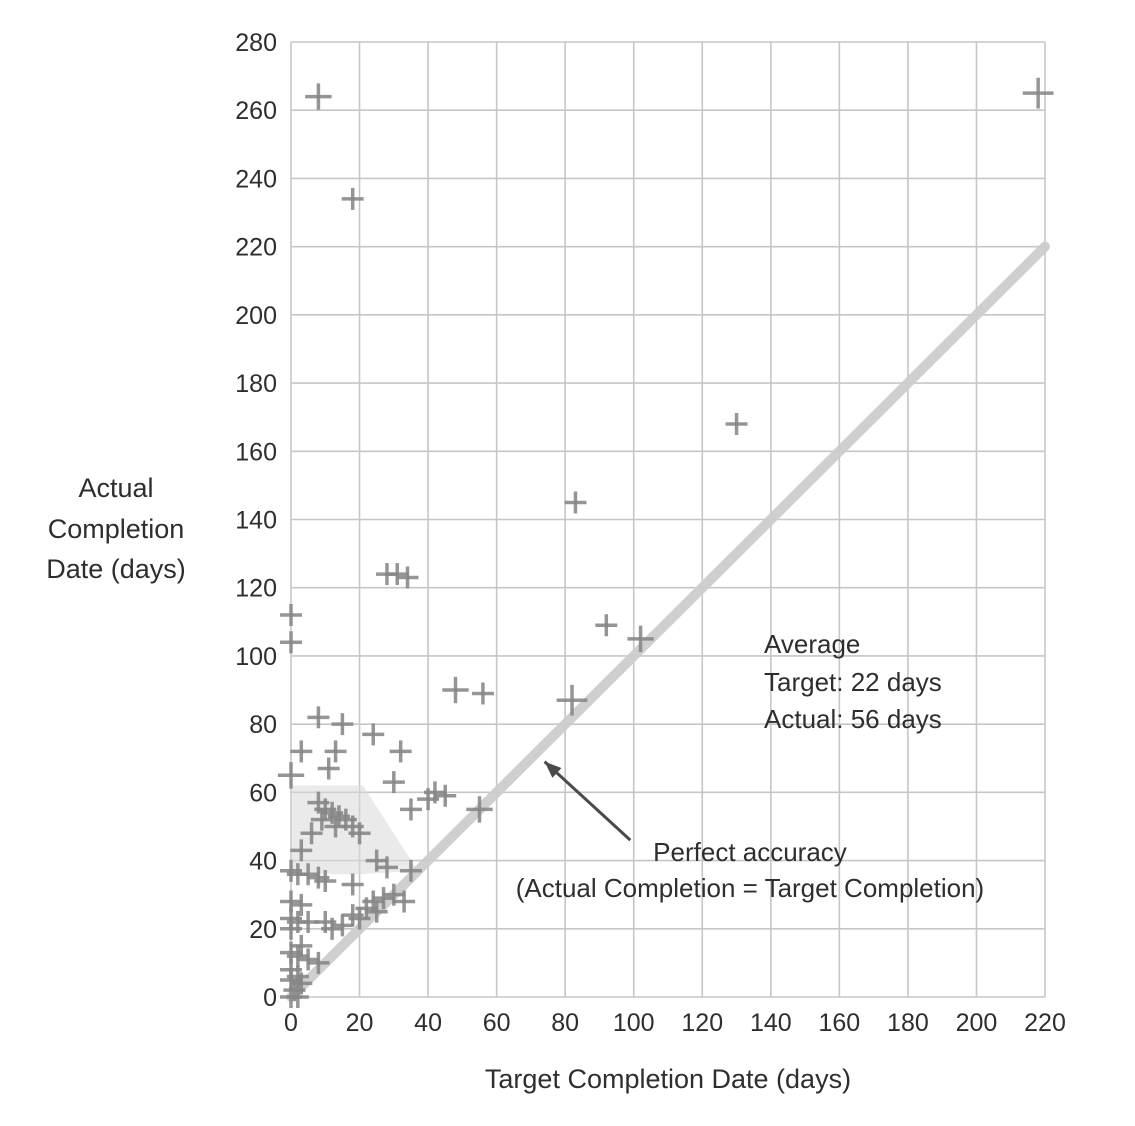 This screenshot has width=1135, height=1126. Describe the element at coordinates (668, 1079) in the screenshot. I see `x-axis-title: Target Completion Date (days)` at that location.